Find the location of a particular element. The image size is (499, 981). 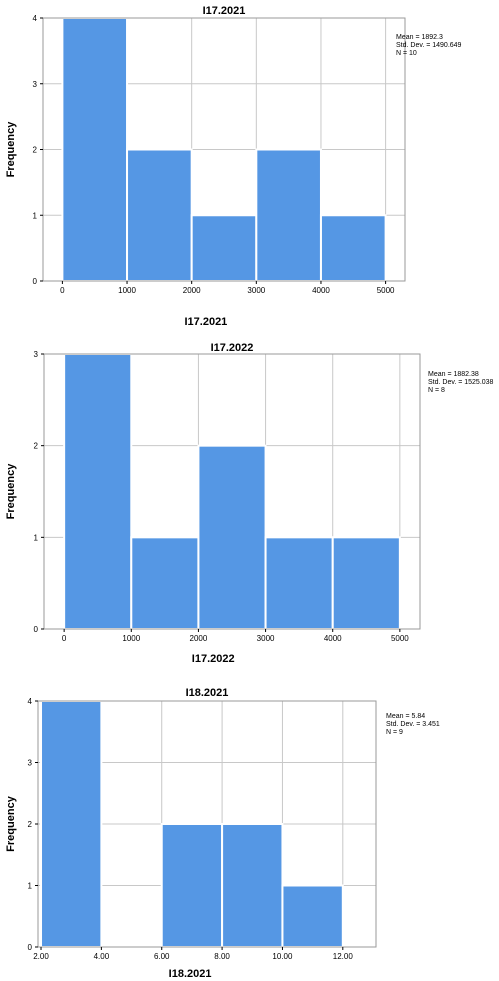

chart2-title: I17.2022 is located at coordinates (232, 348).